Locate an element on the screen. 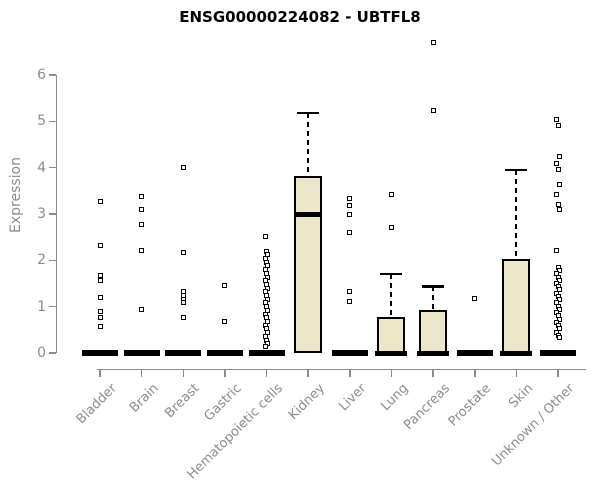 This screenshot has width=600, height=500. x-tick-label-skin: Skin is located at coordinates (521, 396).